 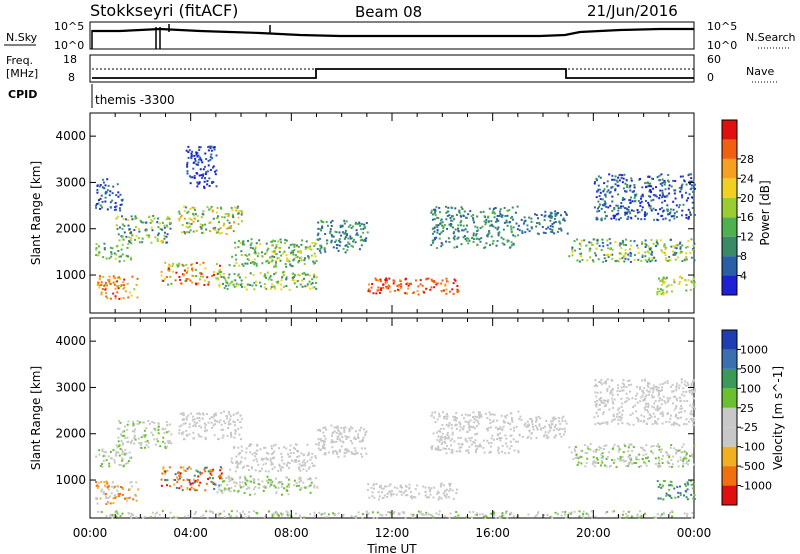 I want to click on noise-sky-line, so click(x=393, y=32).